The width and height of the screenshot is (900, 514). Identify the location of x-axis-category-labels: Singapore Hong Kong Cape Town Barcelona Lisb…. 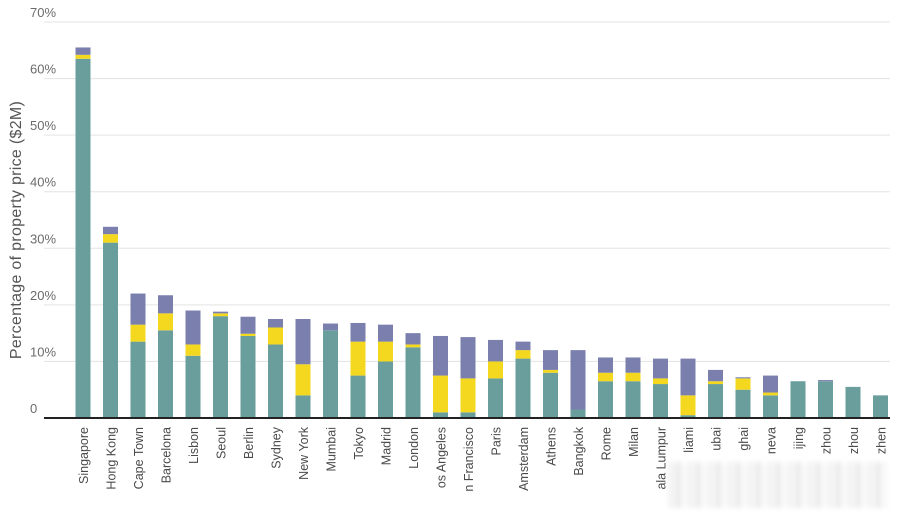
(483, 458).